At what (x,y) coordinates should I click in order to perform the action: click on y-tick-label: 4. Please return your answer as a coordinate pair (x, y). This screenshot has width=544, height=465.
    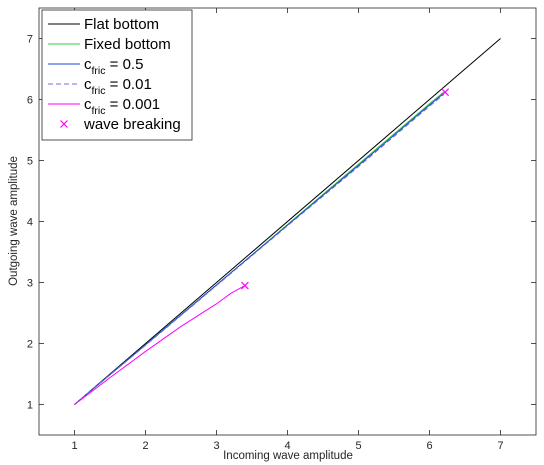
    Looking at the image, I should click on (30, 223).